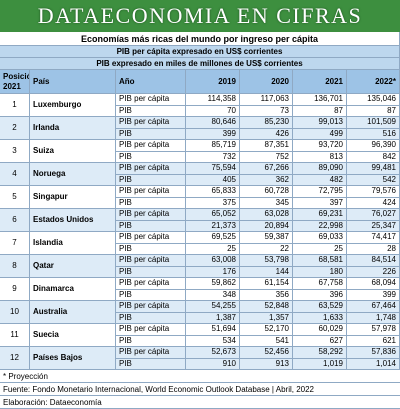  Describe the element at coordinates (373, 111) in the screenshot. I see `value-cell: 87` at that location.